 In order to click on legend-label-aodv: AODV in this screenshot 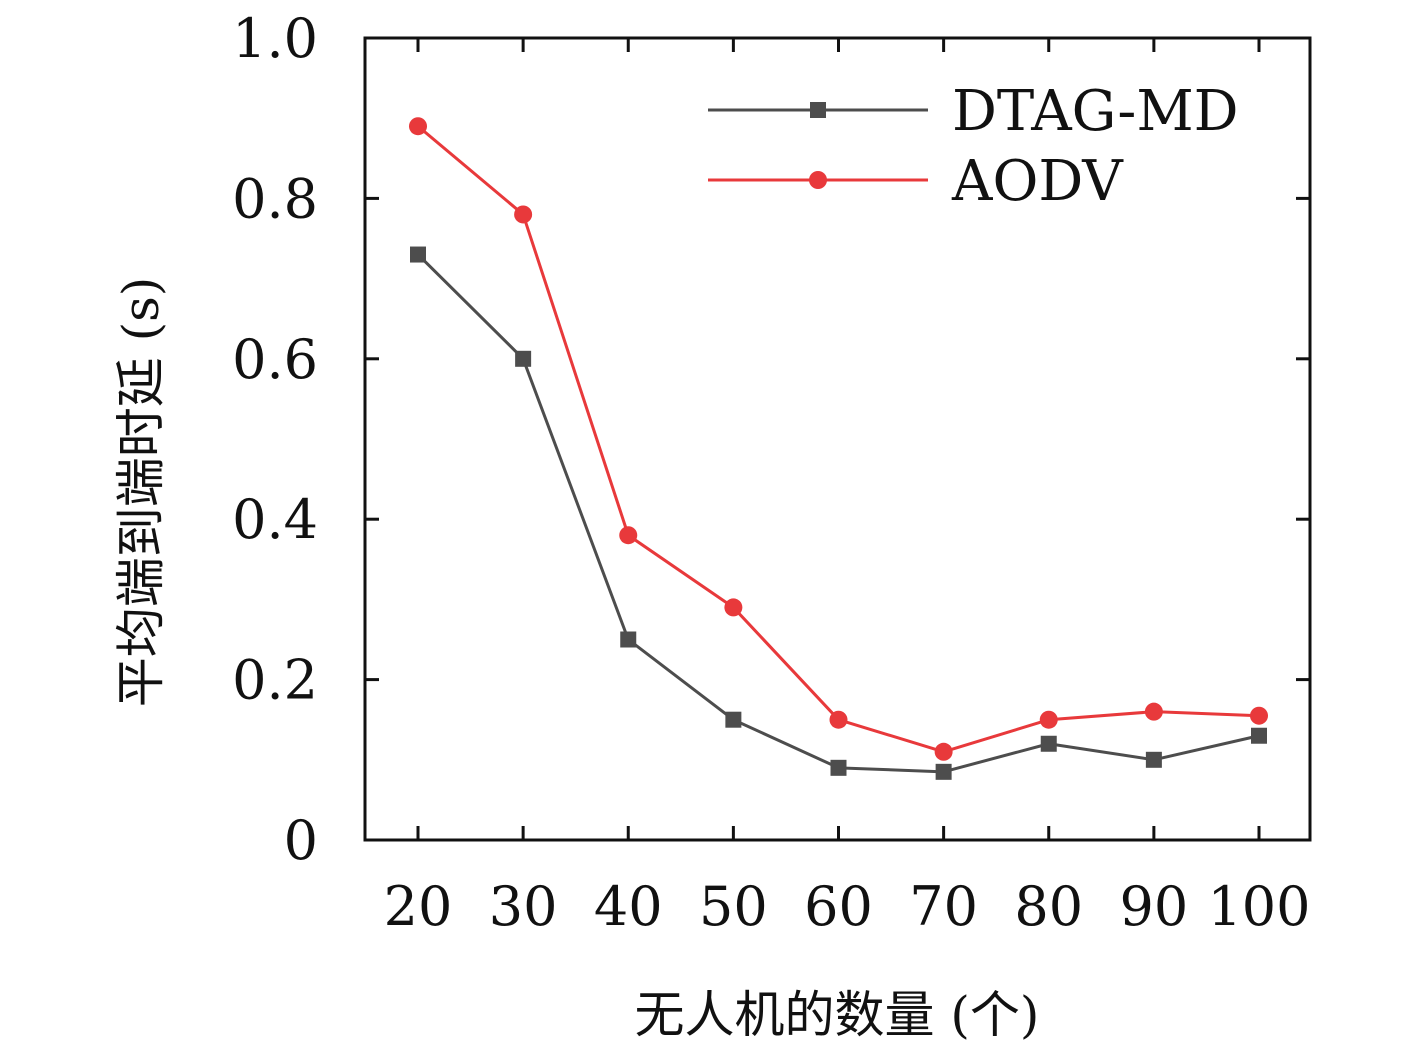, I will do `click(1037, 181)`.